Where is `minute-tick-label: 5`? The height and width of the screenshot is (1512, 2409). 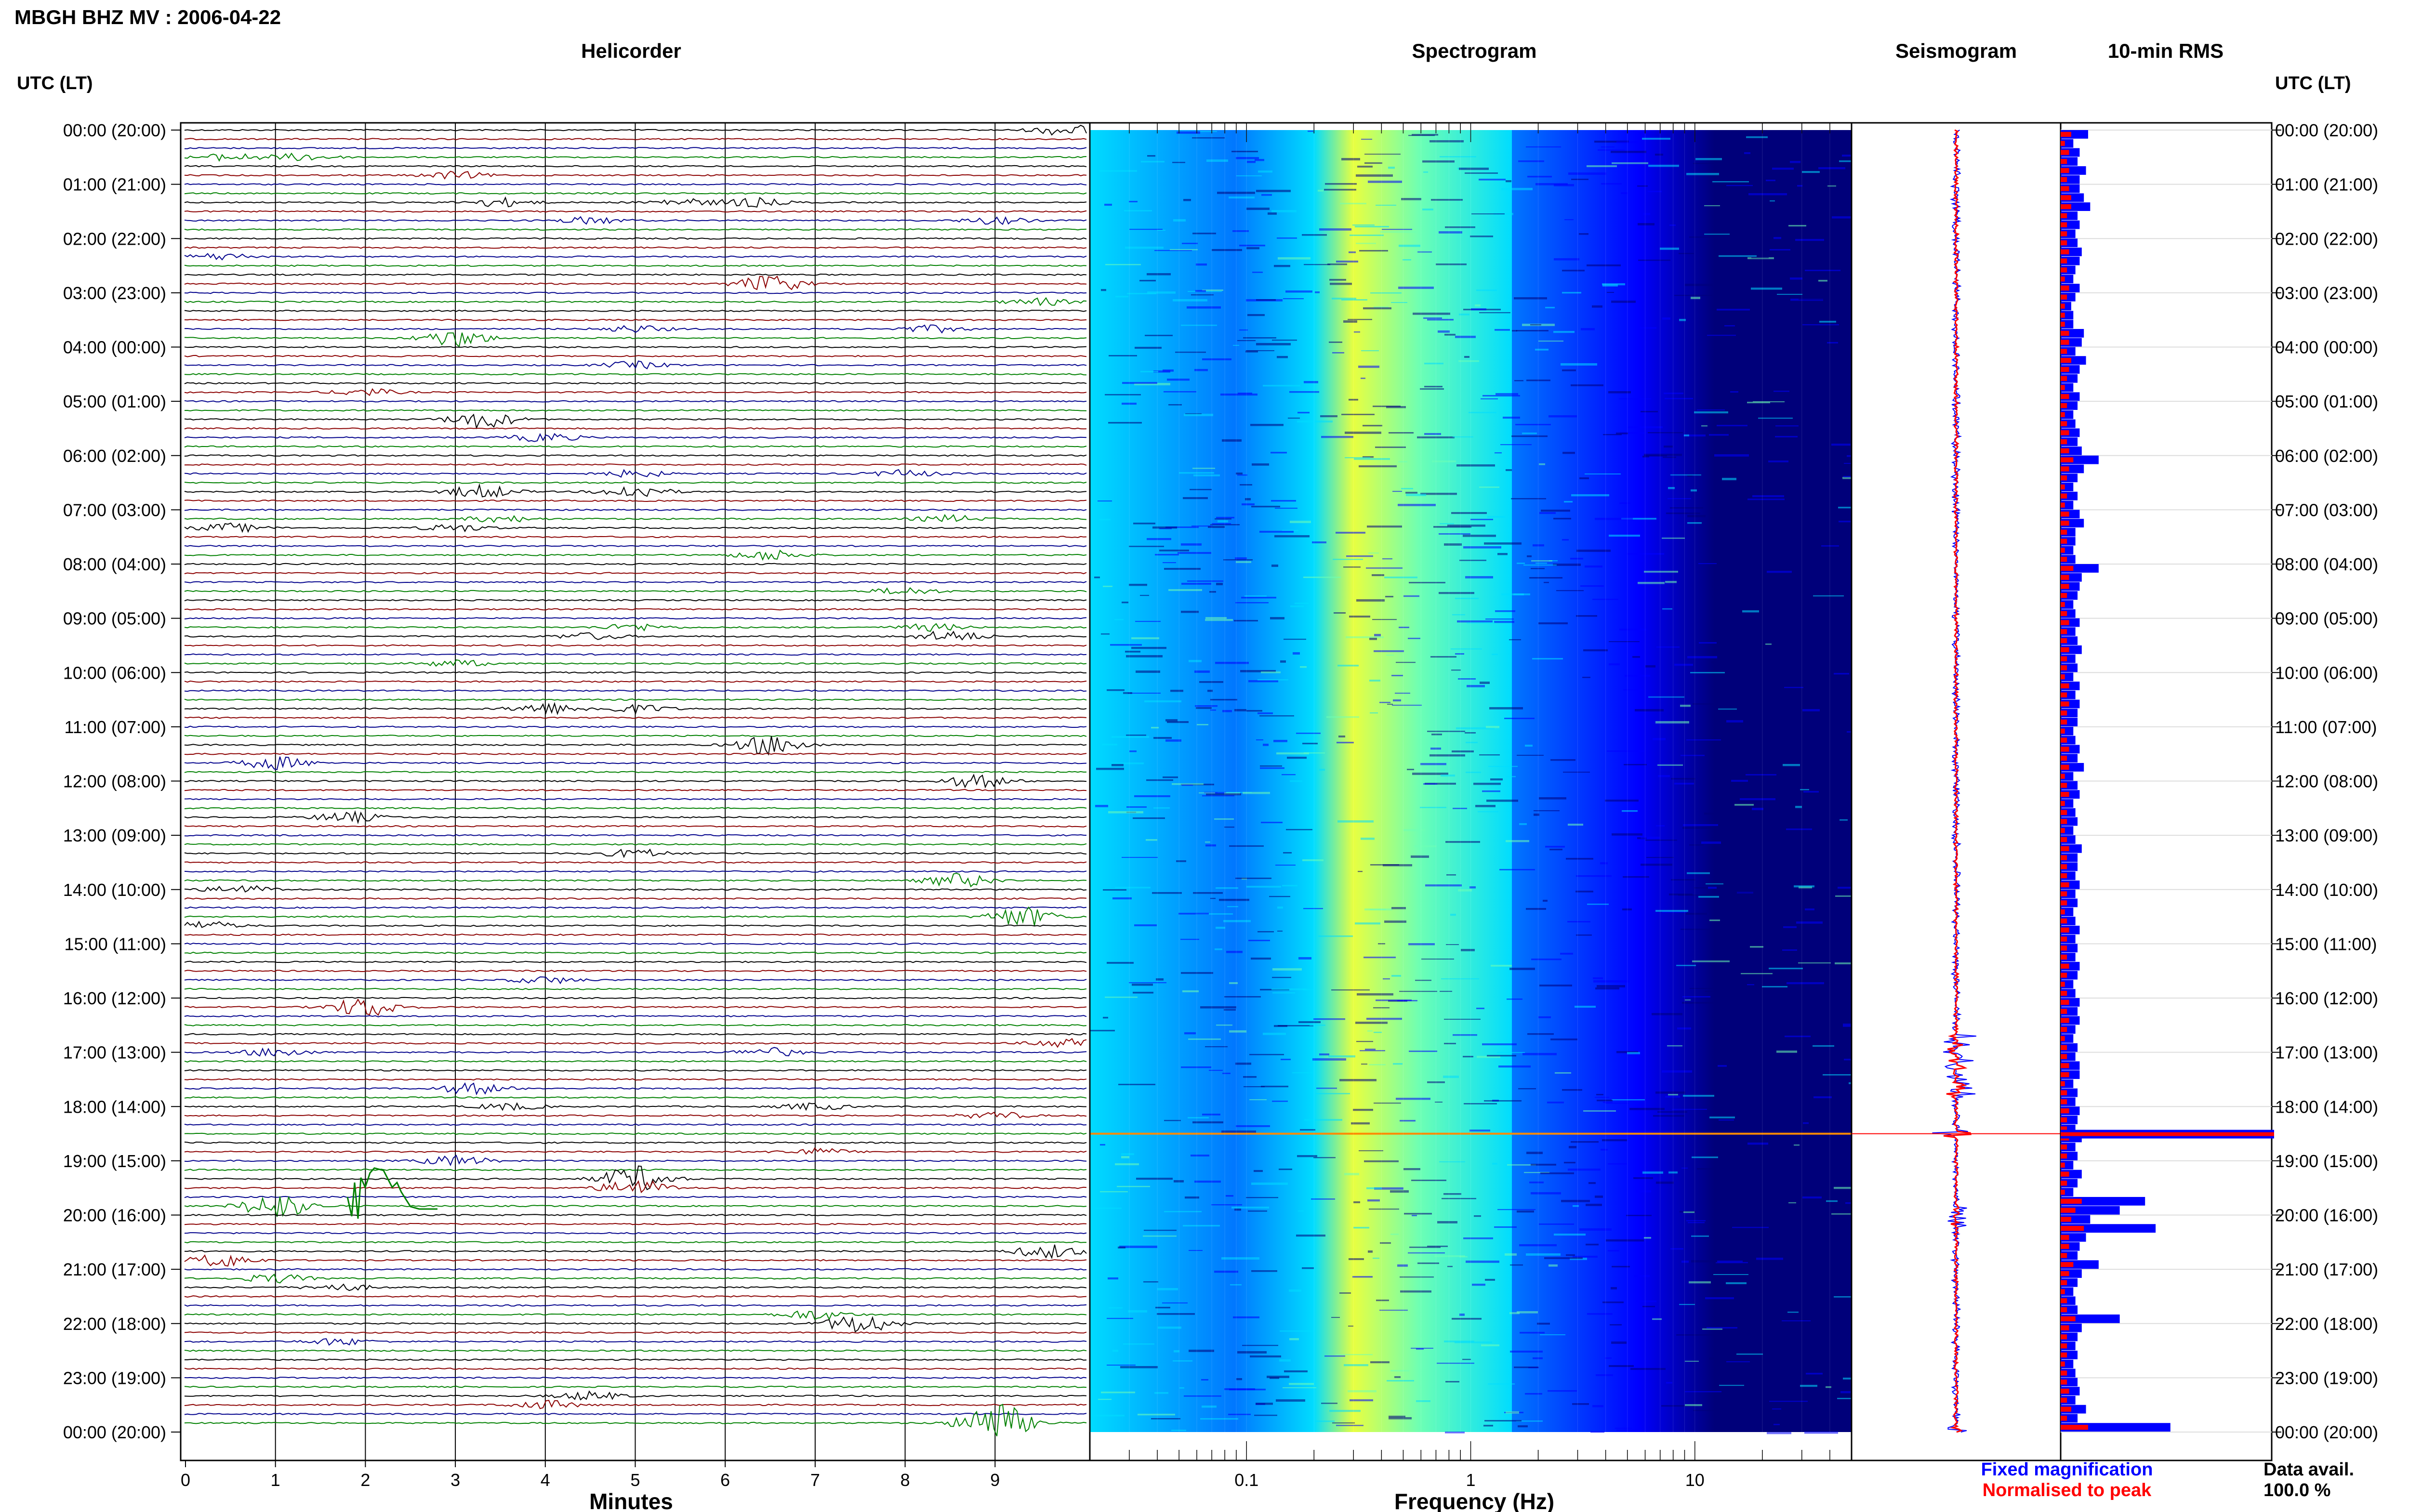
minute-tick-label: 5 is located at coordinates (635, 1480).